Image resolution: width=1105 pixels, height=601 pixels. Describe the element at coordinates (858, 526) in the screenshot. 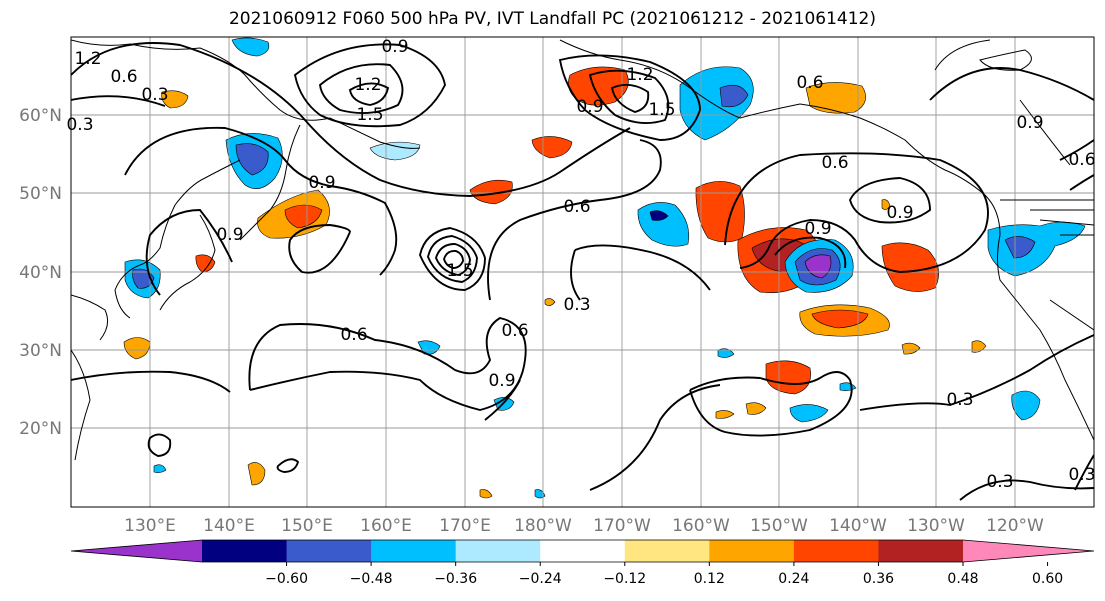

I see `lon-label: 140°W` at that location.